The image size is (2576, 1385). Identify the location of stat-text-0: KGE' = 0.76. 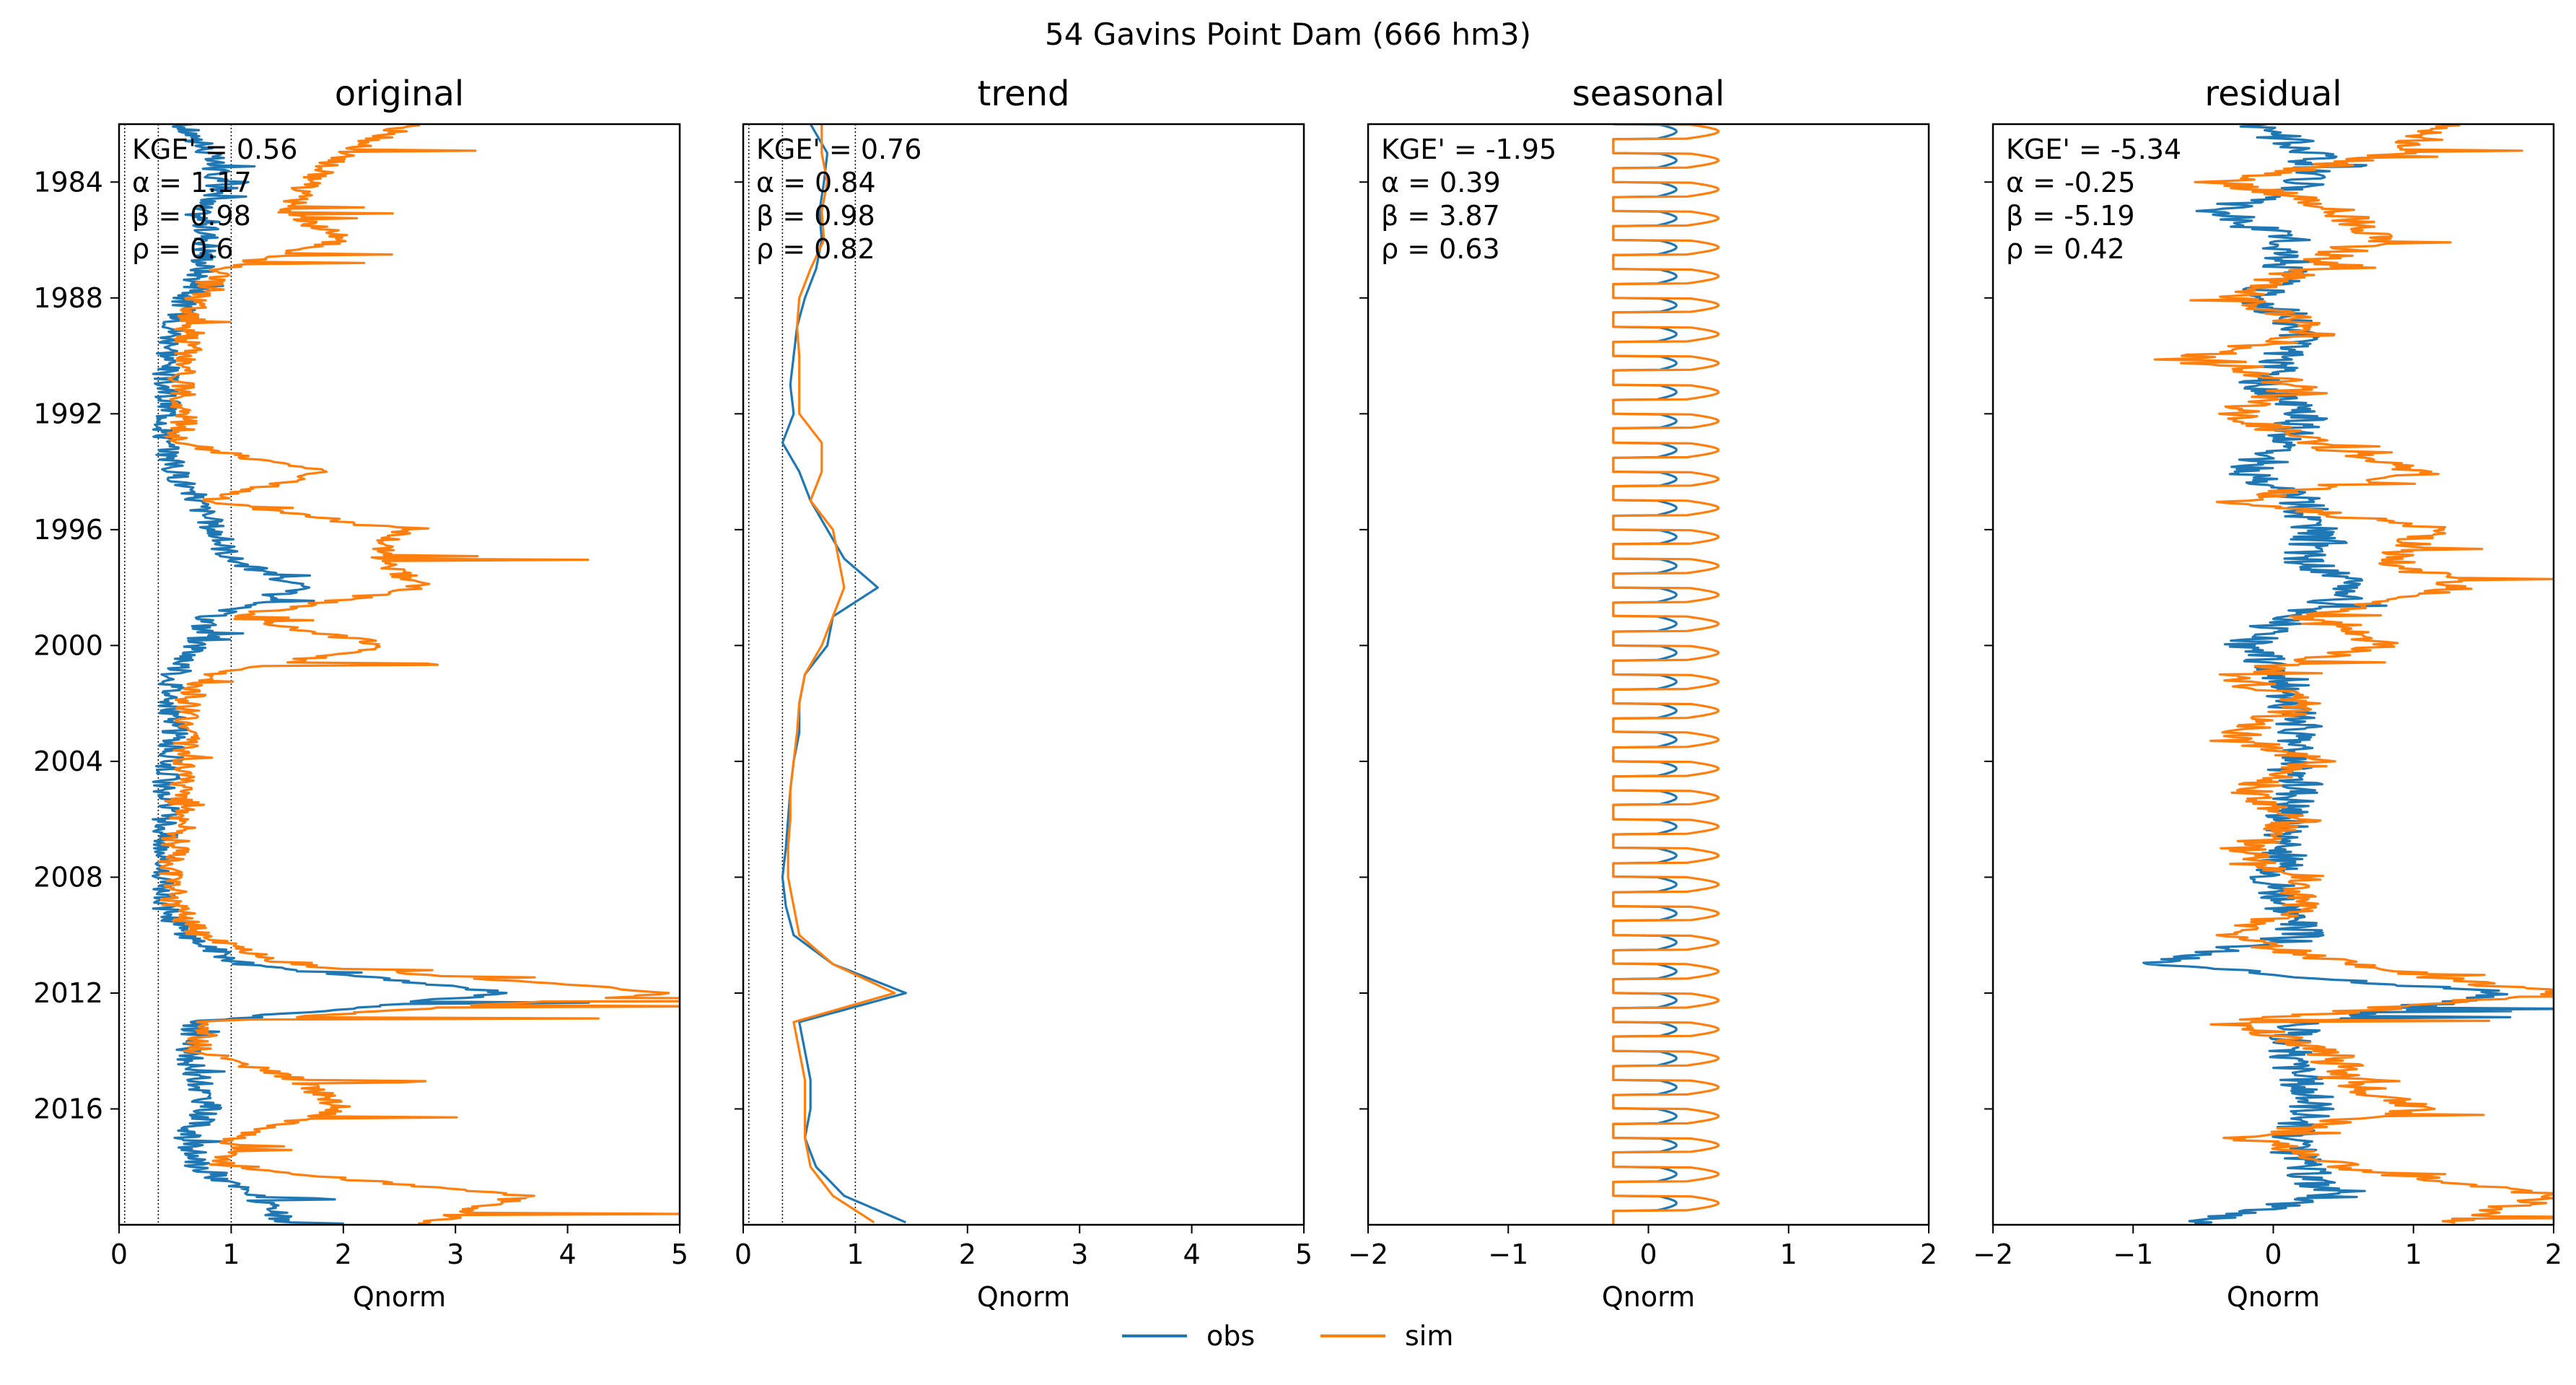
(839, 149).